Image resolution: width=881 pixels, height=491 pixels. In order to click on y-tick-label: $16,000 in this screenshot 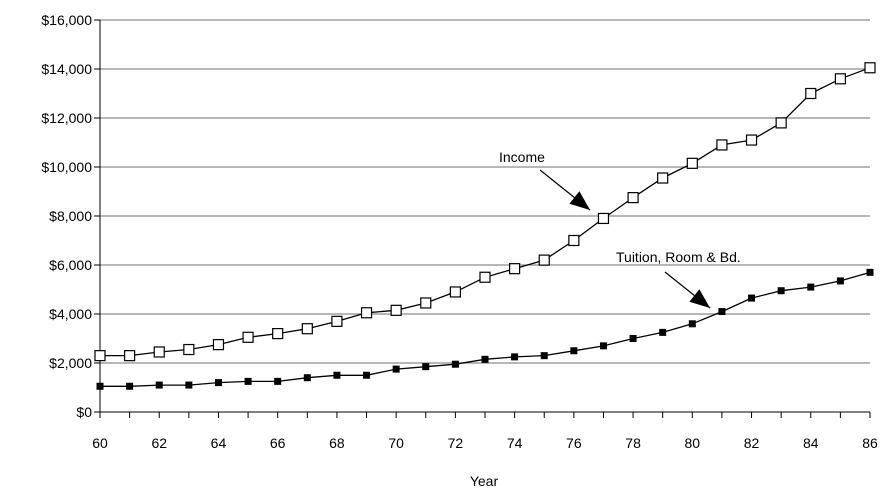, I will do `click(66, 20)`.